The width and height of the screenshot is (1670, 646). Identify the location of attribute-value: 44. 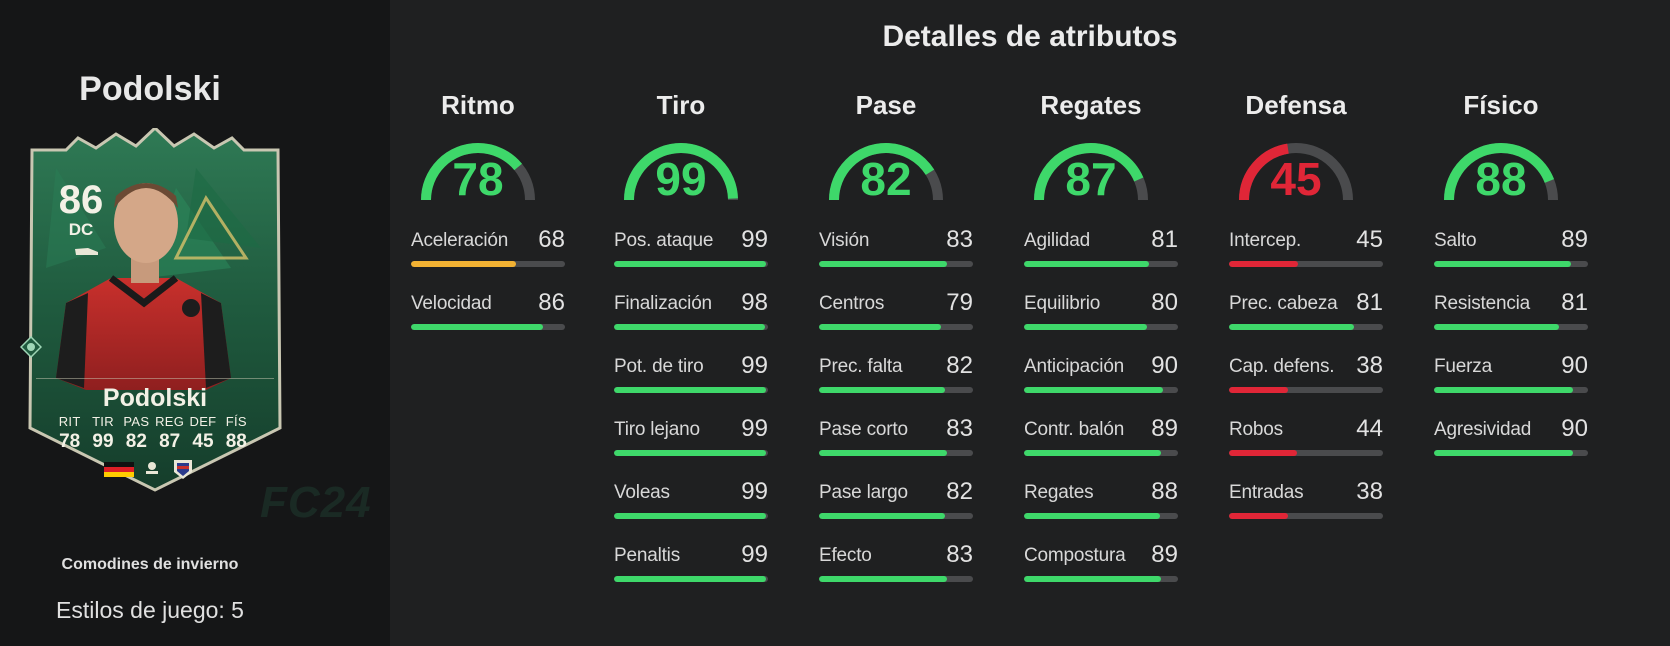
(1369, 428).